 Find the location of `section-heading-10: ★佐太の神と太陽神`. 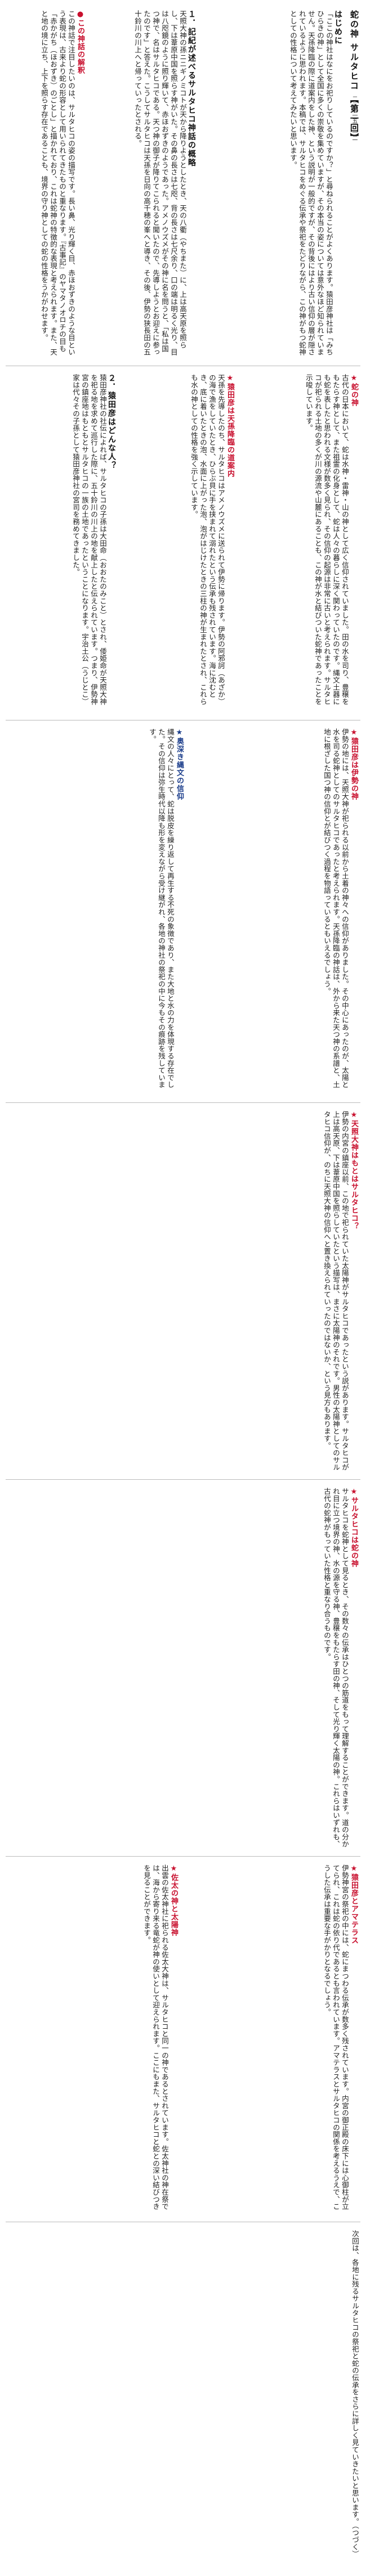

section-heading-10: ★佐太の神と太陽神 is located at coordinates (173, 1901).